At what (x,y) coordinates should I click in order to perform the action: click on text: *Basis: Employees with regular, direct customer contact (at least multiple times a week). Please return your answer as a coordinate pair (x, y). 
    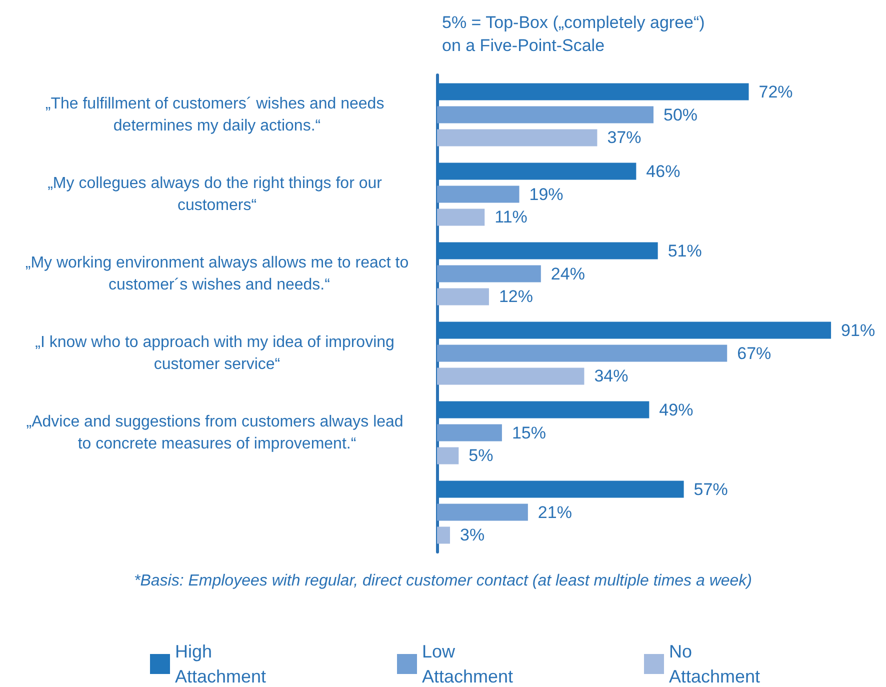
    Looking at the image, I should click on (443, 581).